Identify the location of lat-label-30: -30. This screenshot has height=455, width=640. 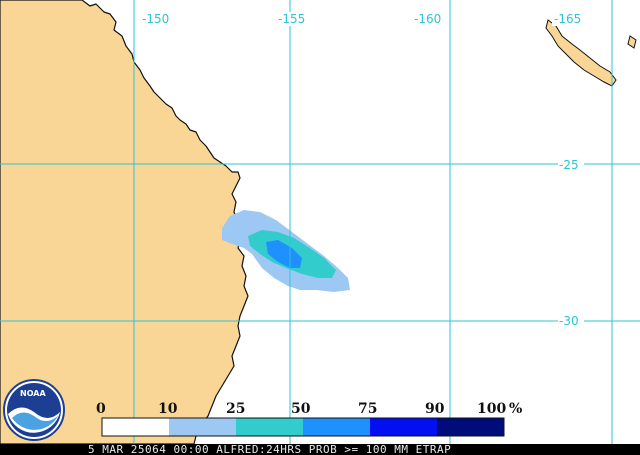
(569, 321).